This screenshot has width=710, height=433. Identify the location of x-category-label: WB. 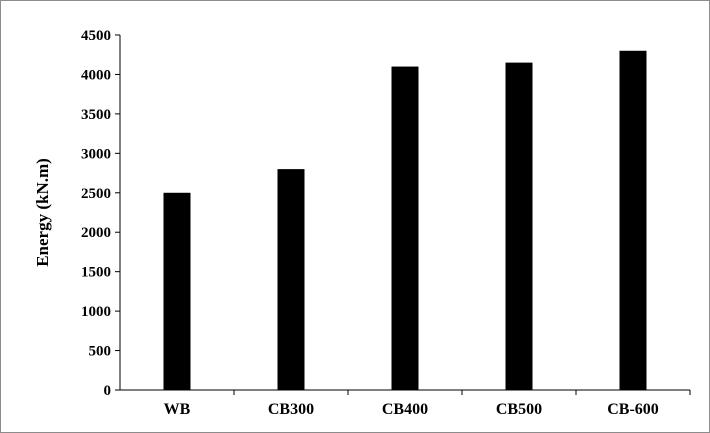
(177, 409).